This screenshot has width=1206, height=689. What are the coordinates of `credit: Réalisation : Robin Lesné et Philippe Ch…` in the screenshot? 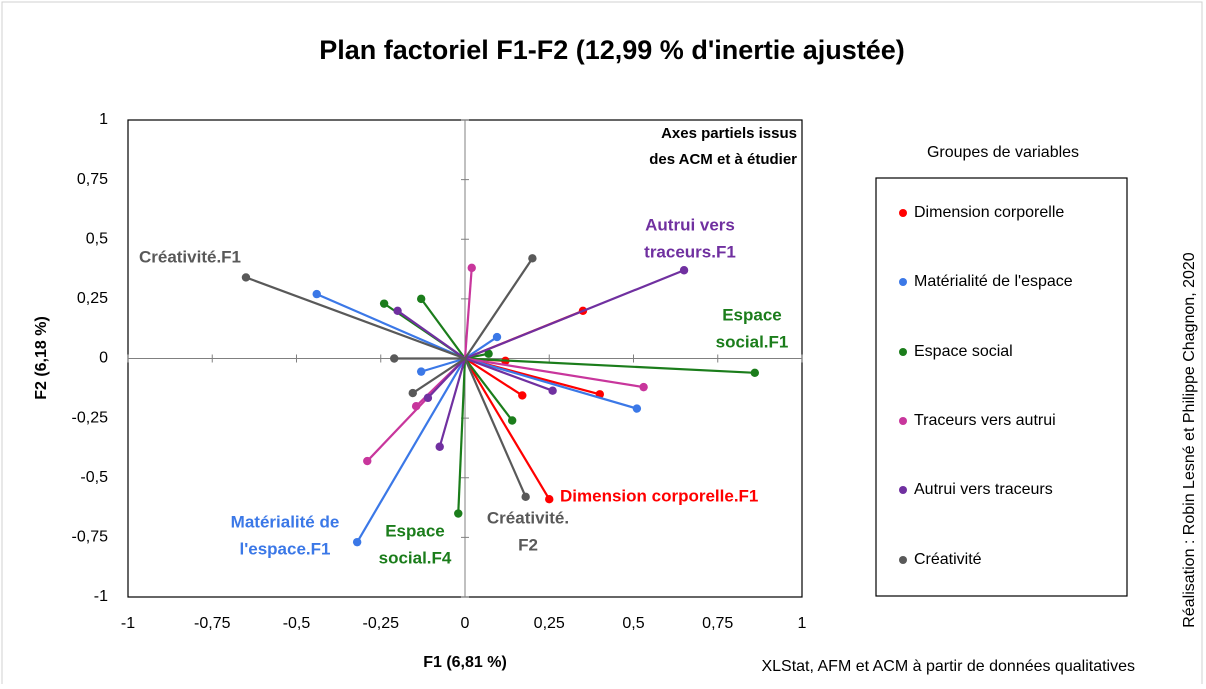 It's located at (1189, 439).